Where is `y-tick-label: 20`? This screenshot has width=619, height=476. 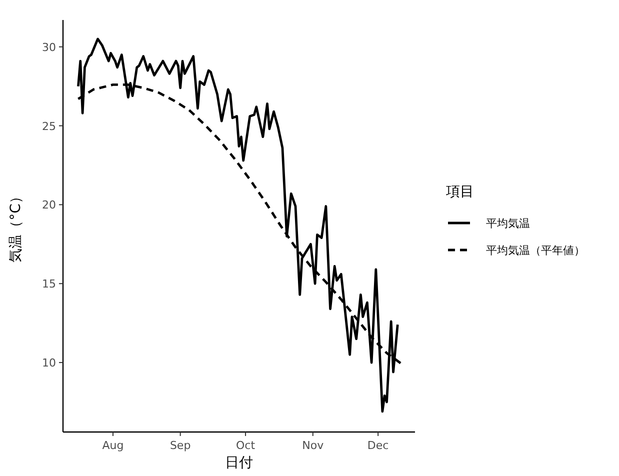
y-tick-label: 20 is located at coordinates (49, 205).